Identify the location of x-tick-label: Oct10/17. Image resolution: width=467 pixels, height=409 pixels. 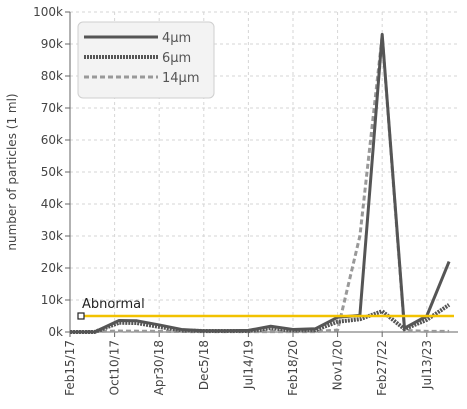
(115, 367).